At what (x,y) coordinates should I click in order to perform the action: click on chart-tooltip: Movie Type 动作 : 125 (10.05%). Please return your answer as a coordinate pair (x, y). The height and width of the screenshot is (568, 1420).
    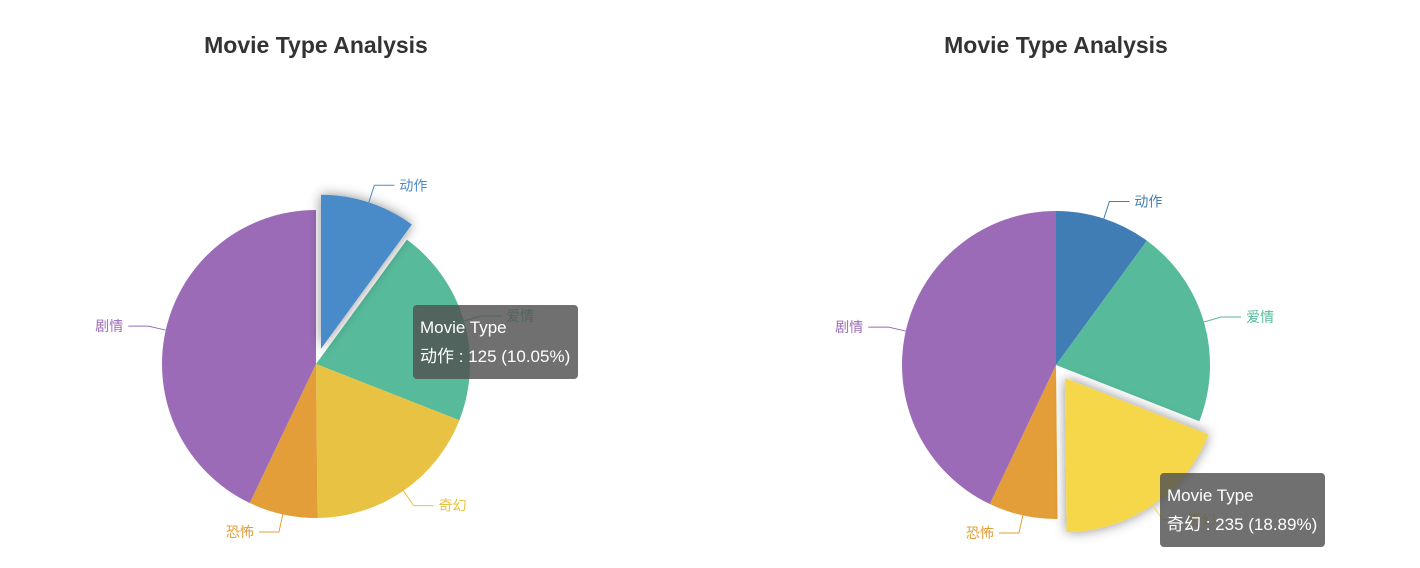
    Looking at the image, I should click on (496, 342).